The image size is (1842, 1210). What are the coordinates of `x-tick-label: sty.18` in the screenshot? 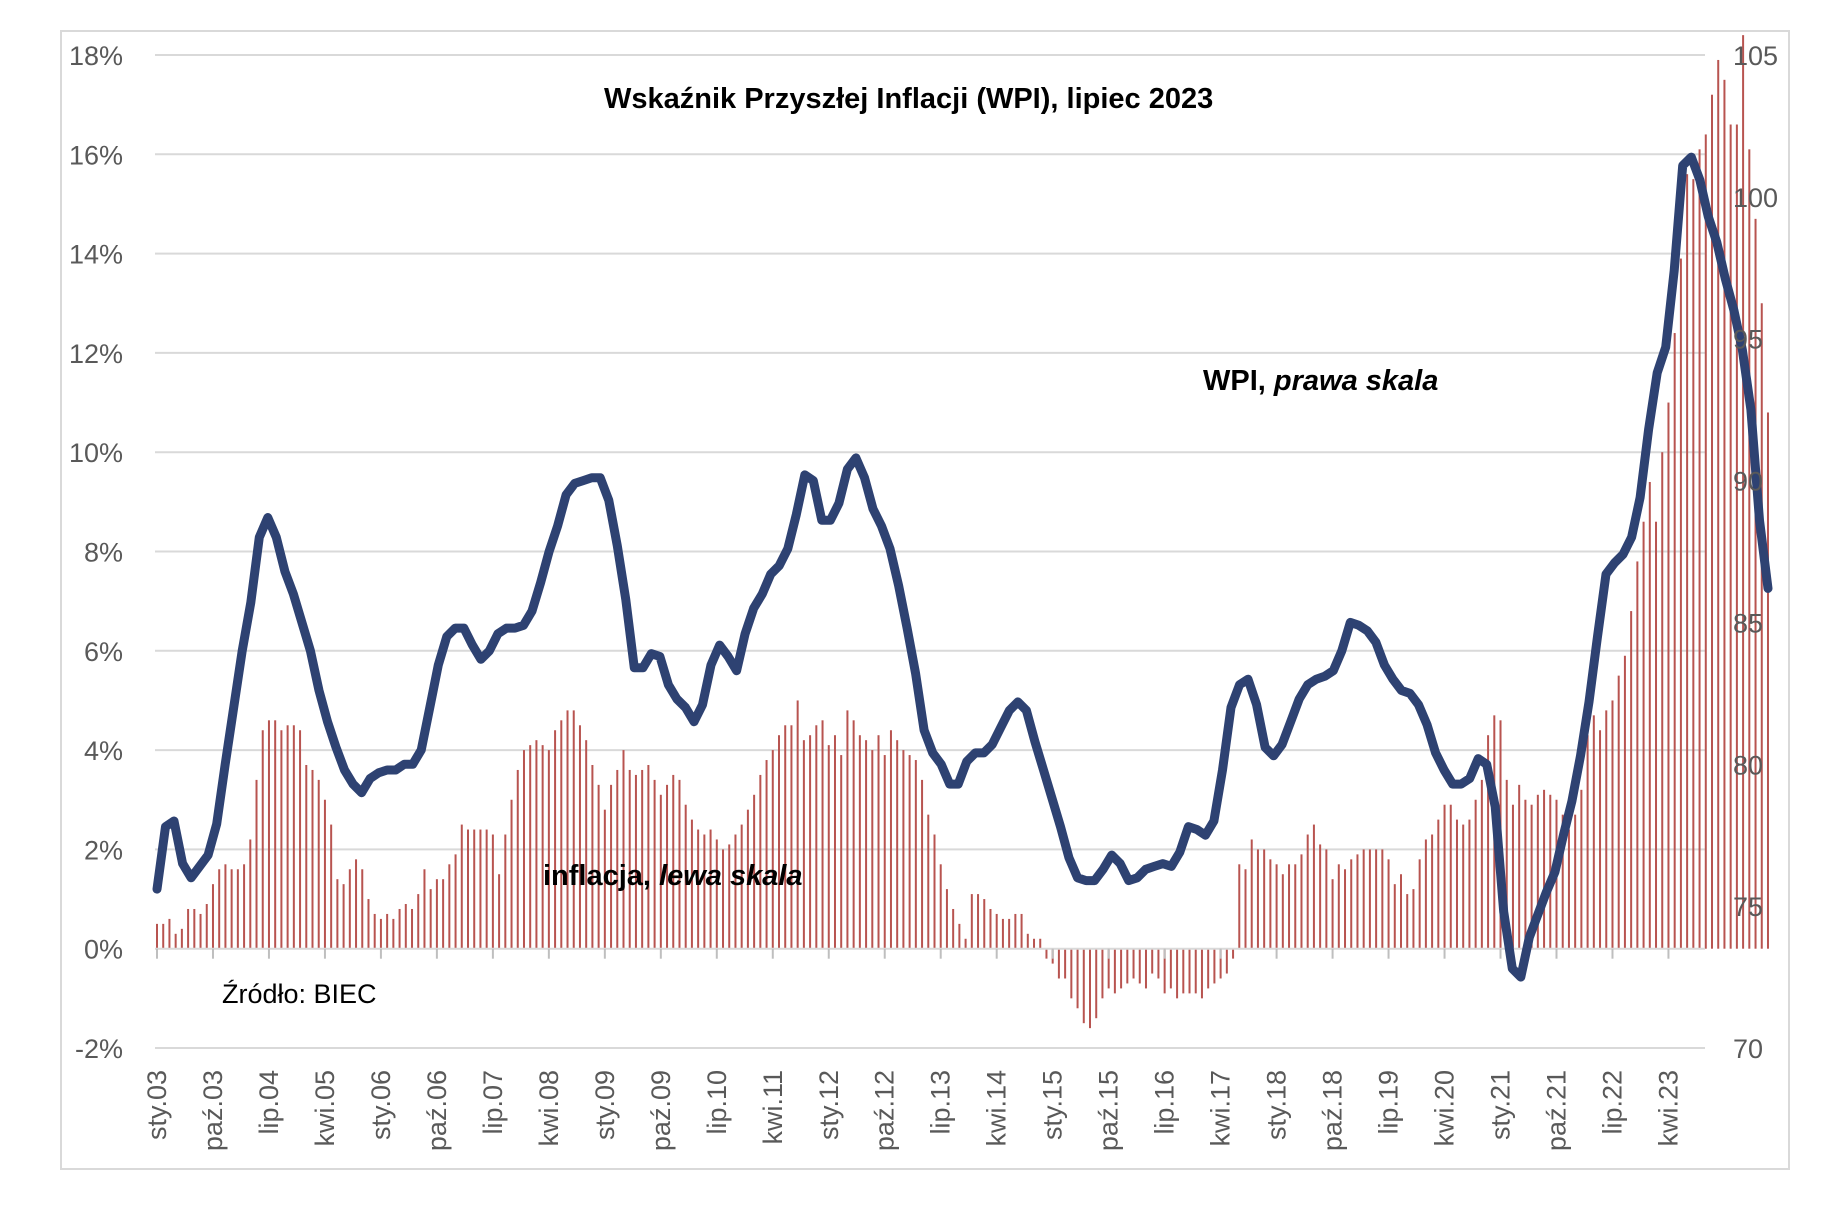 It's located at (1277, 1105).